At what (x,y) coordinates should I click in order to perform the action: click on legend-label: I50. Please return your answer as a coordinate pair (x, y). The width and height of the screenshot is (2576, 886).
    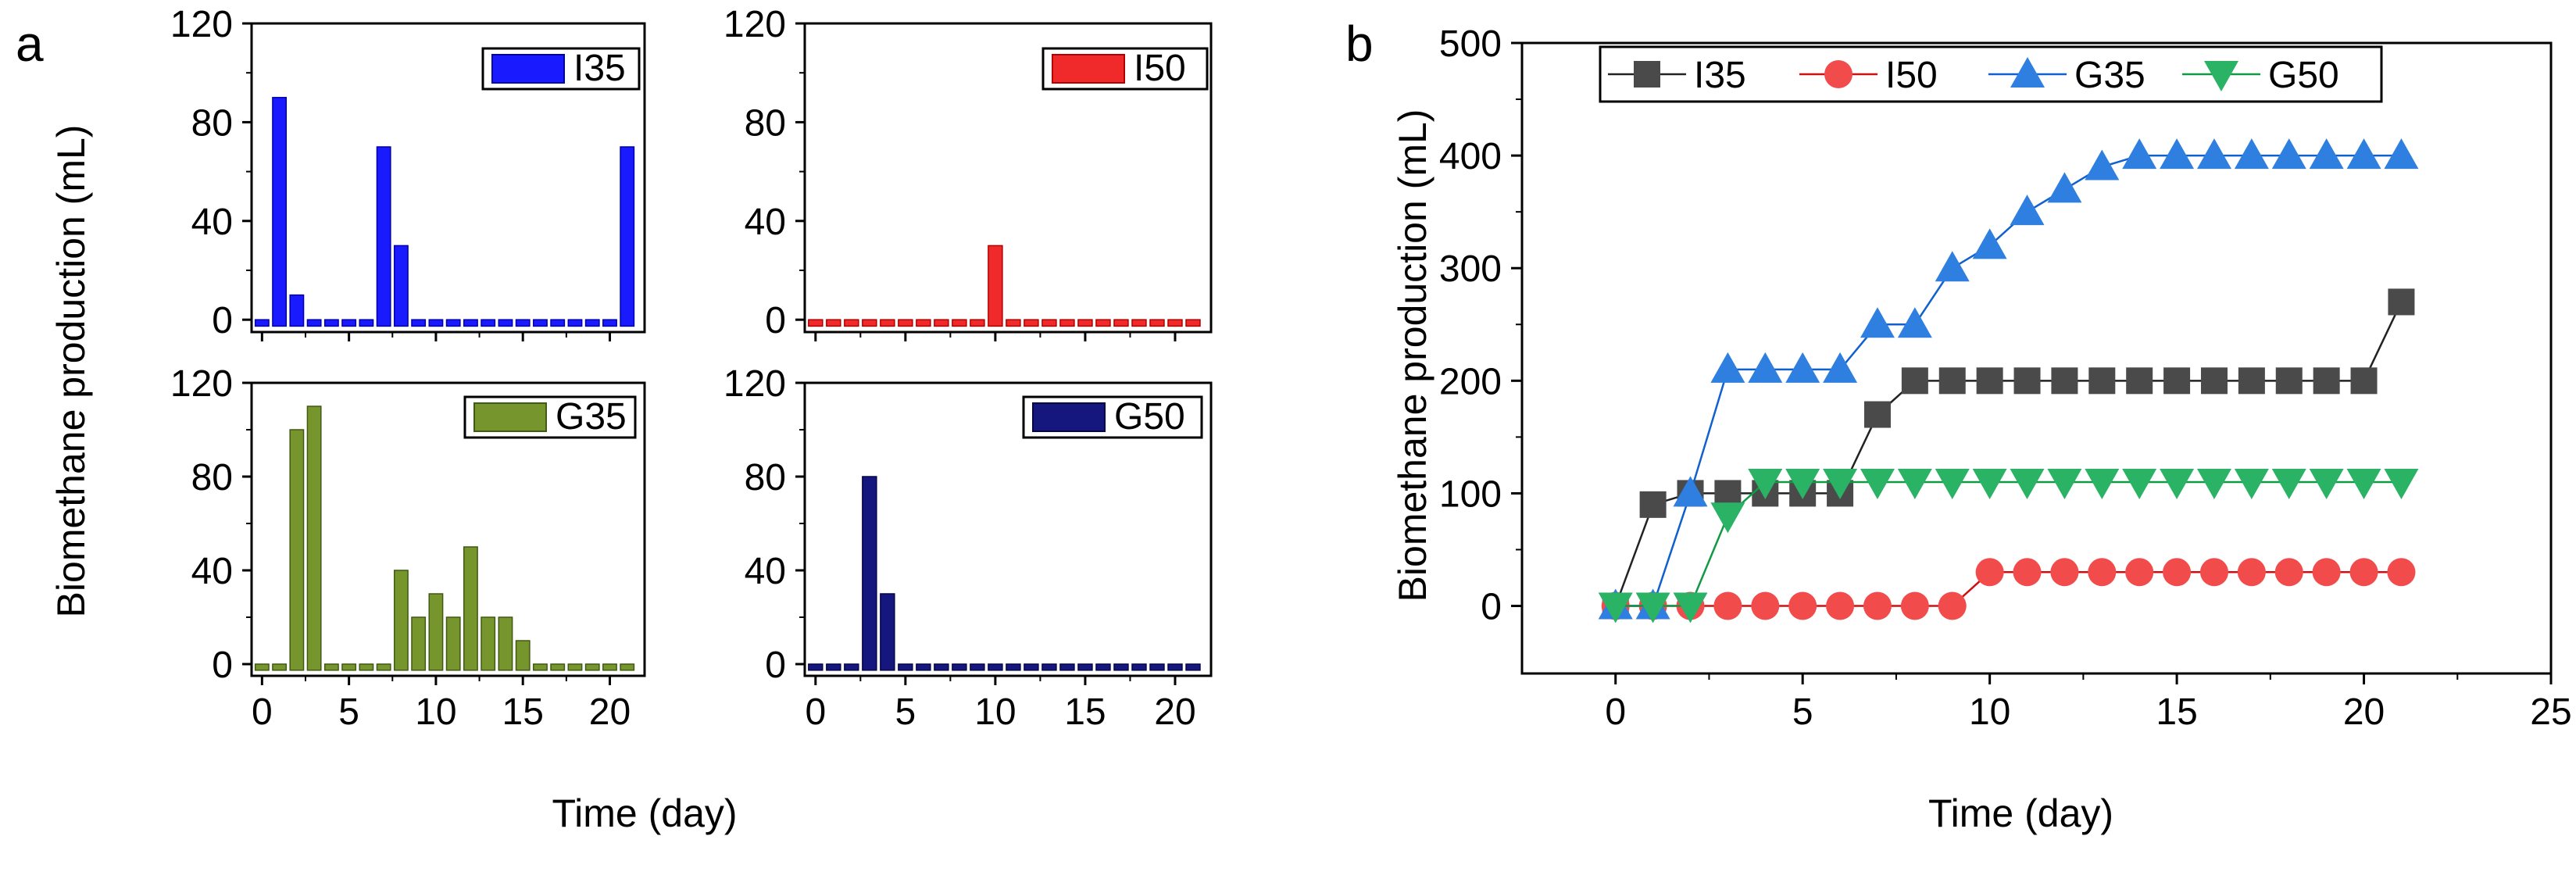
    Looking at the image, I should click on (1160, 68).